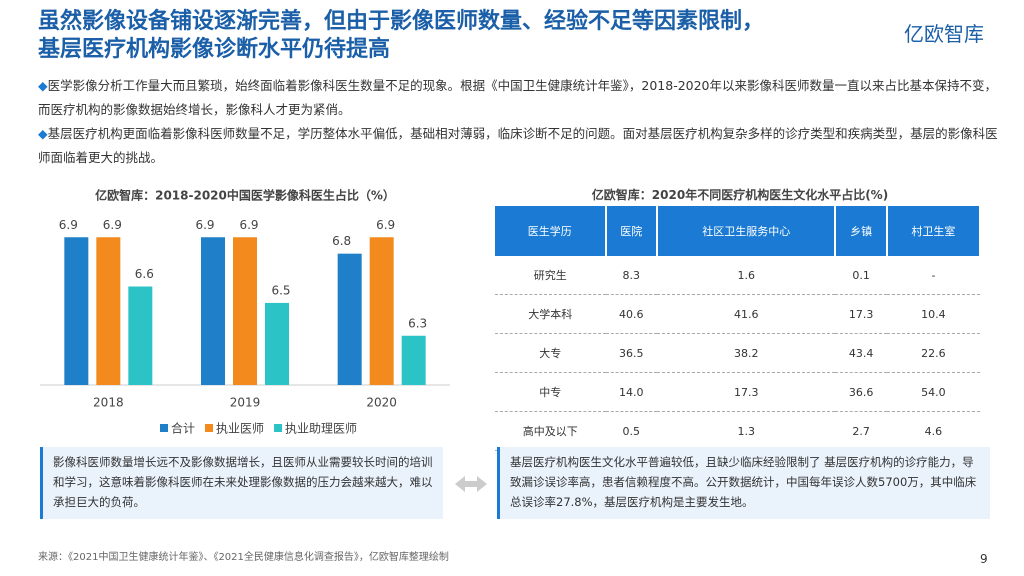  What do you see at coordinates (245, 195) in the screenshot?
I see `chart-title: 亿欧智库：2018-2020中国医学影像科医生占比（%）` at bounding box center [245, 195].